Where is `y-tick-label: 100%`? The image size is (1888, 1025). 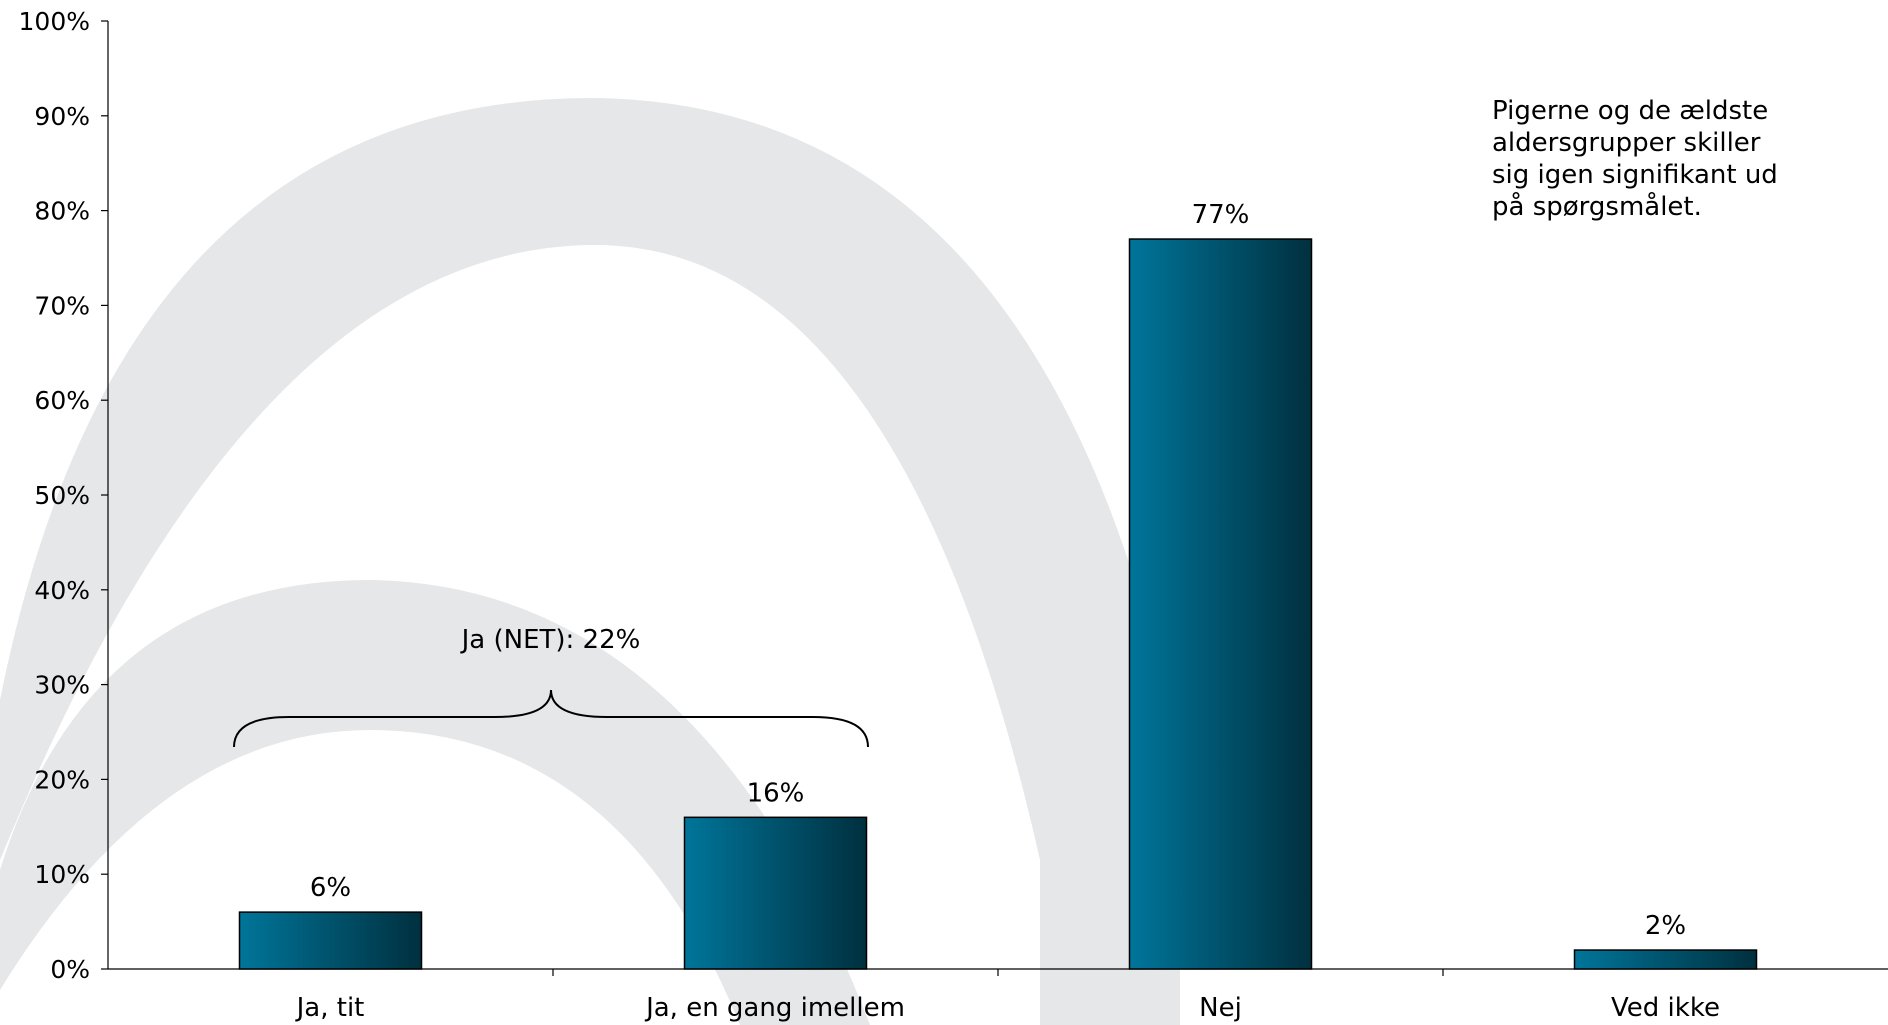 y-tick-label: 100% is located at coordinates (54, 21).